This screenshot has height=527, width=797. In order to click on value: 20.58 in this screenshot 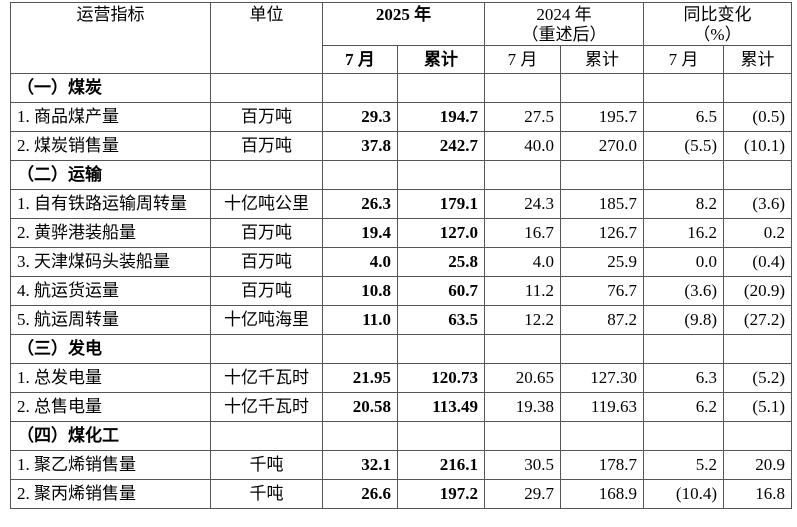, I will do `click(360, 407)`.